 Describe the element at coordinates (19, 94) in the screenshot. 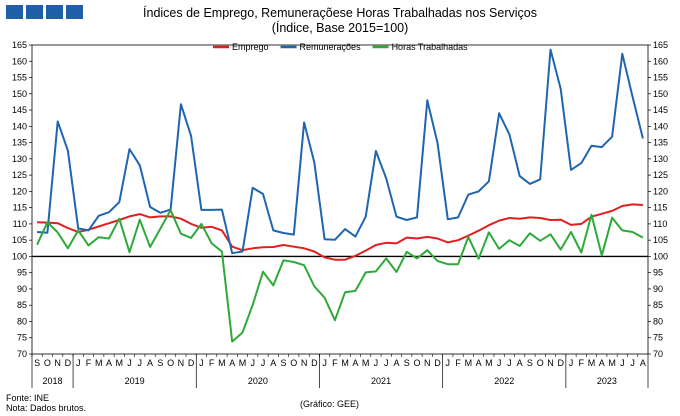

I see `y-tick-label-left: 150` at that location.